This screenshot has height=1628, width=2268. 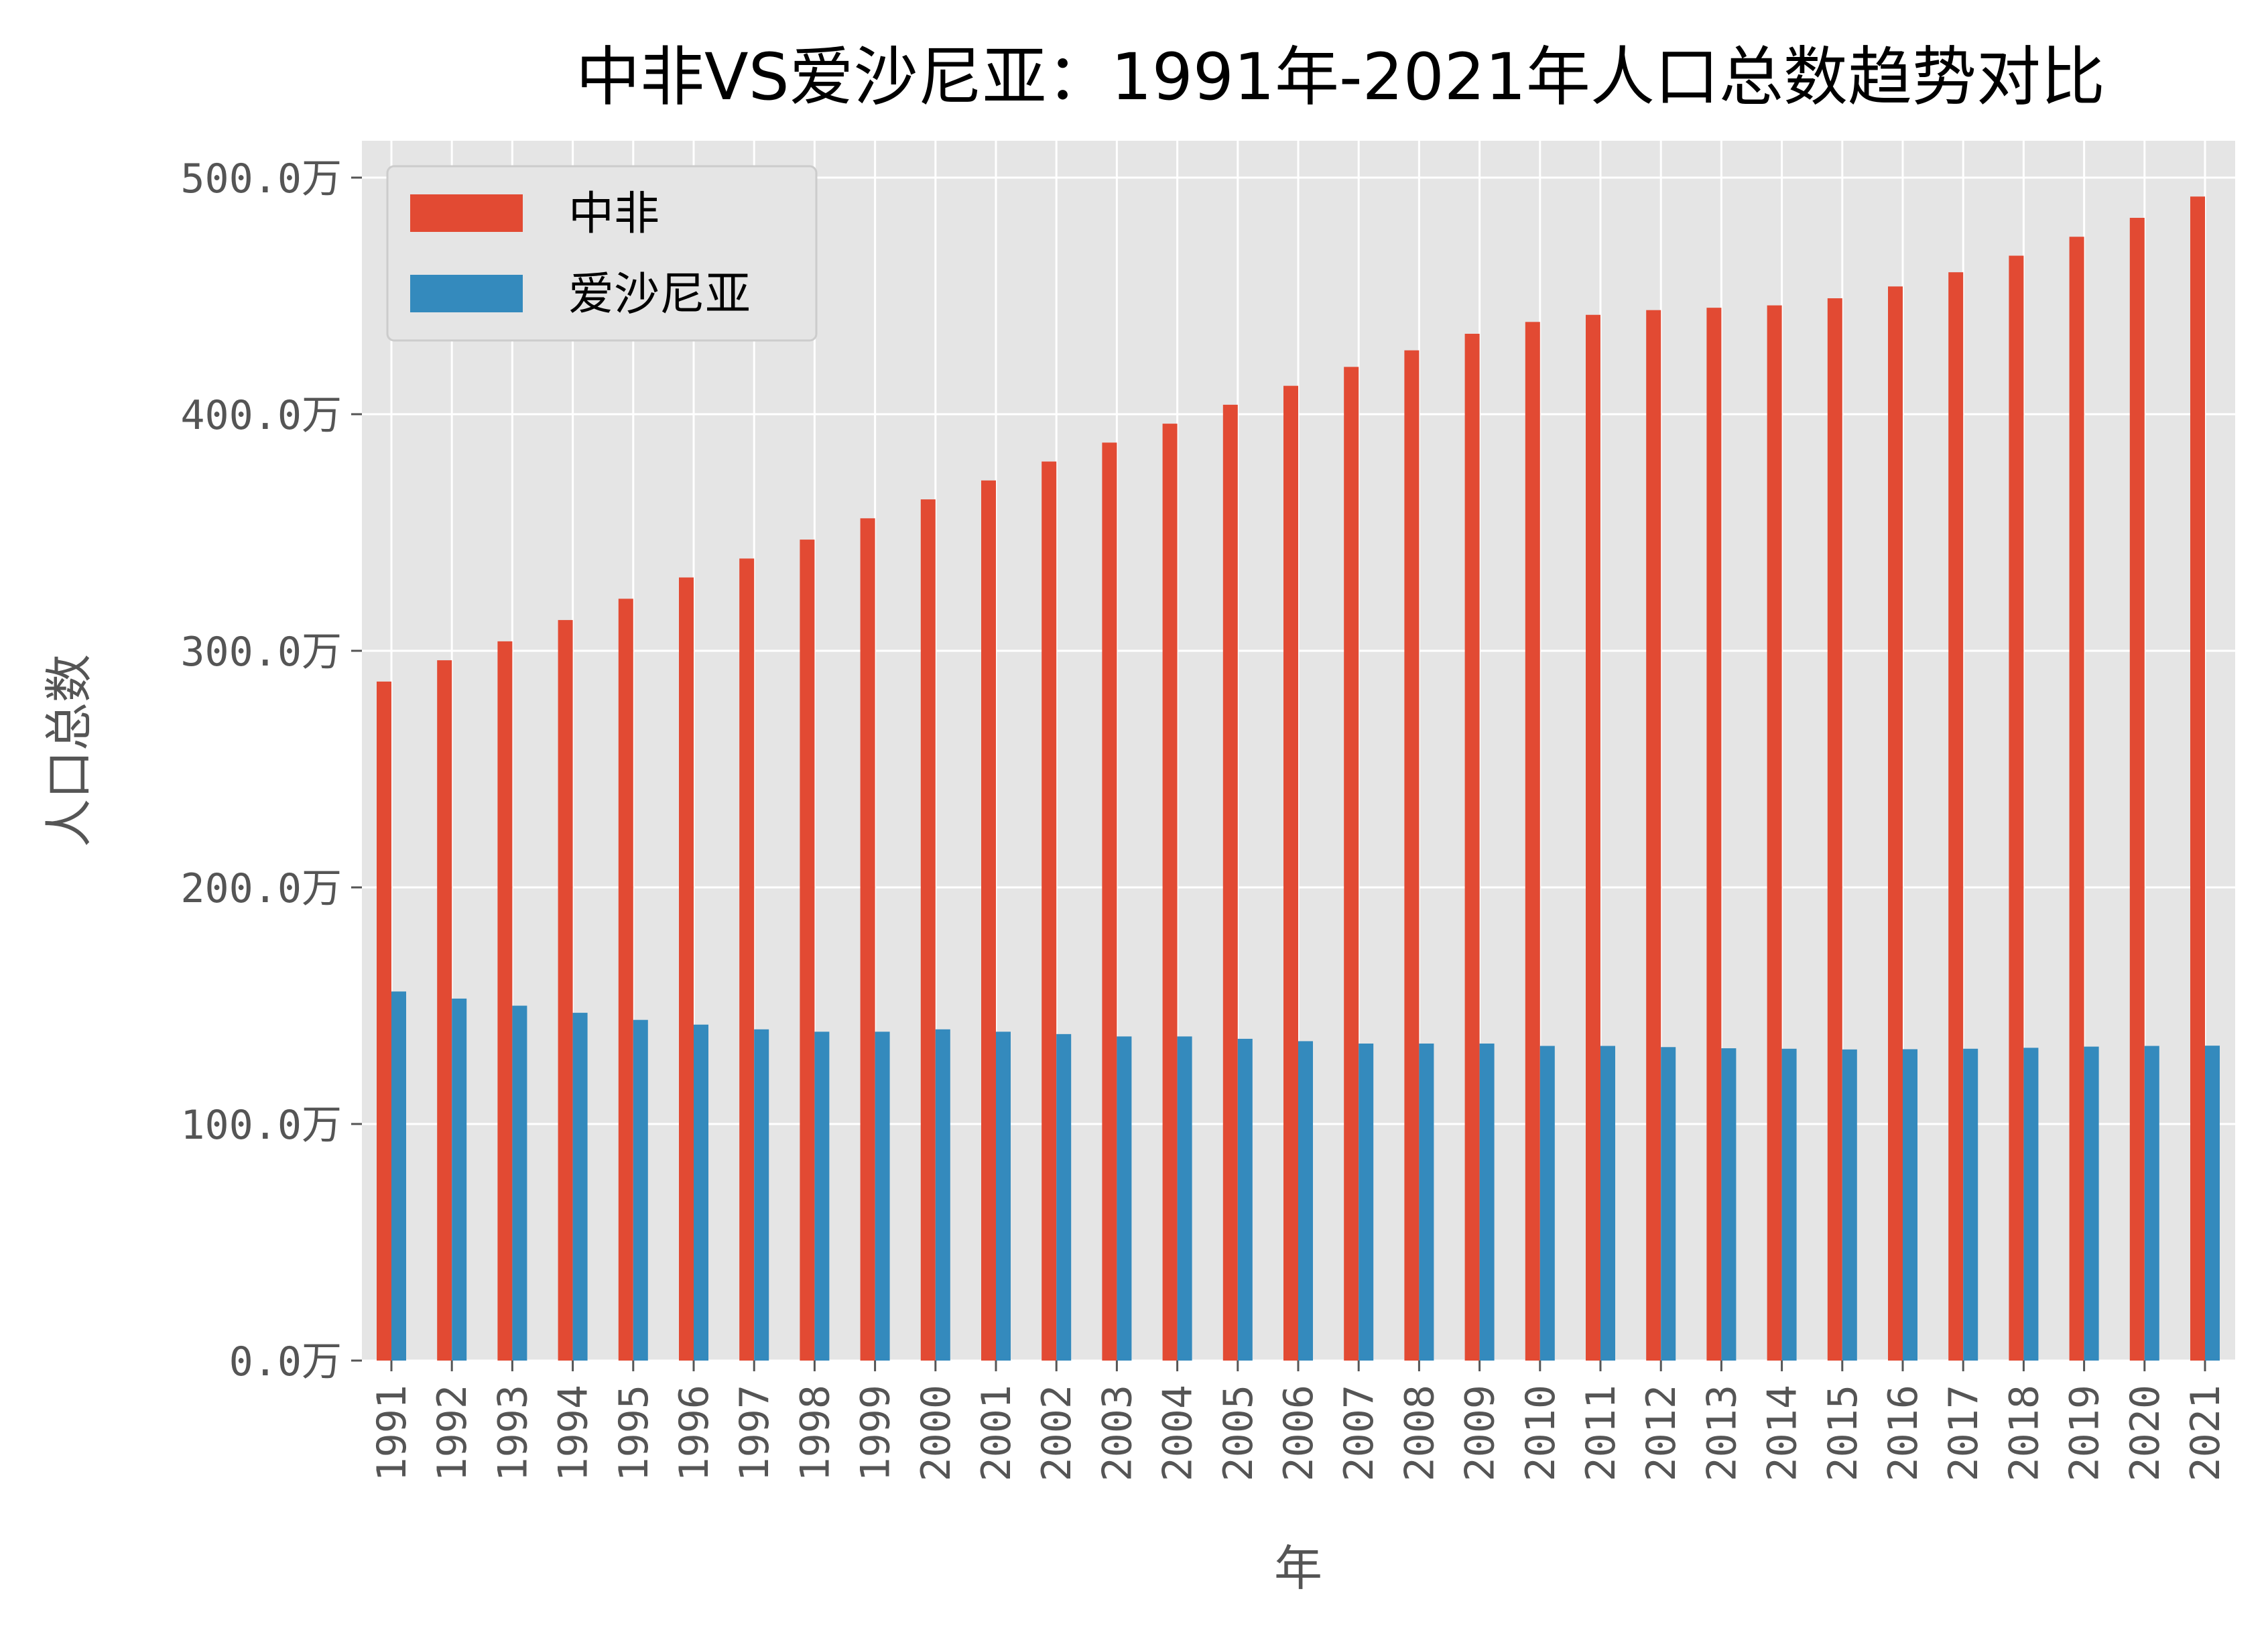 What do you see at coordinates (997, 1433) in the screenshot?
I see `x-tick-label: 2001` at bounding box center [997, 1433].